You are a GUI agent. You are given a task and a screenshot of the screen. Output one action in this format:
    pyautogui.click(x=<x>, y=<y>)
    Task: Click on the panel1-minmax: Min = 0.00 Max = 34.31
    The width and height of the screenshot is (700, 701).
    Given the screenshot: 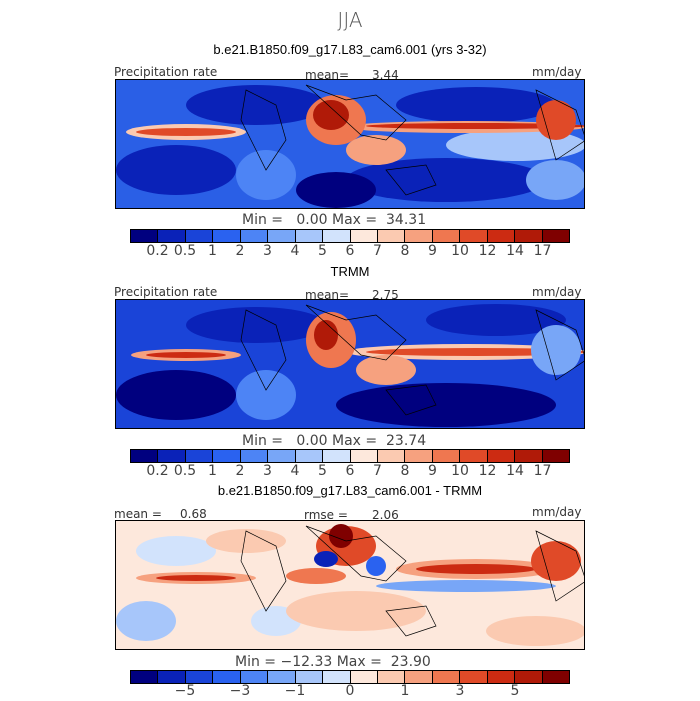 What is the action you would take?
    pyautogui.click(x=334, y=220)
    